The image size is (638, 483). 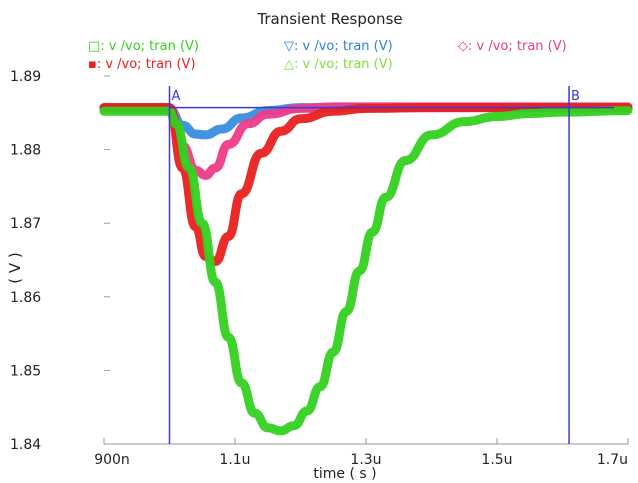 What do you see at coordinates (60, 261) in the screenshot?
I see `y-axis-ticks: 1.89 1.88 1.87 1.86 1.85 1.84` at bounding box center [60, 261].